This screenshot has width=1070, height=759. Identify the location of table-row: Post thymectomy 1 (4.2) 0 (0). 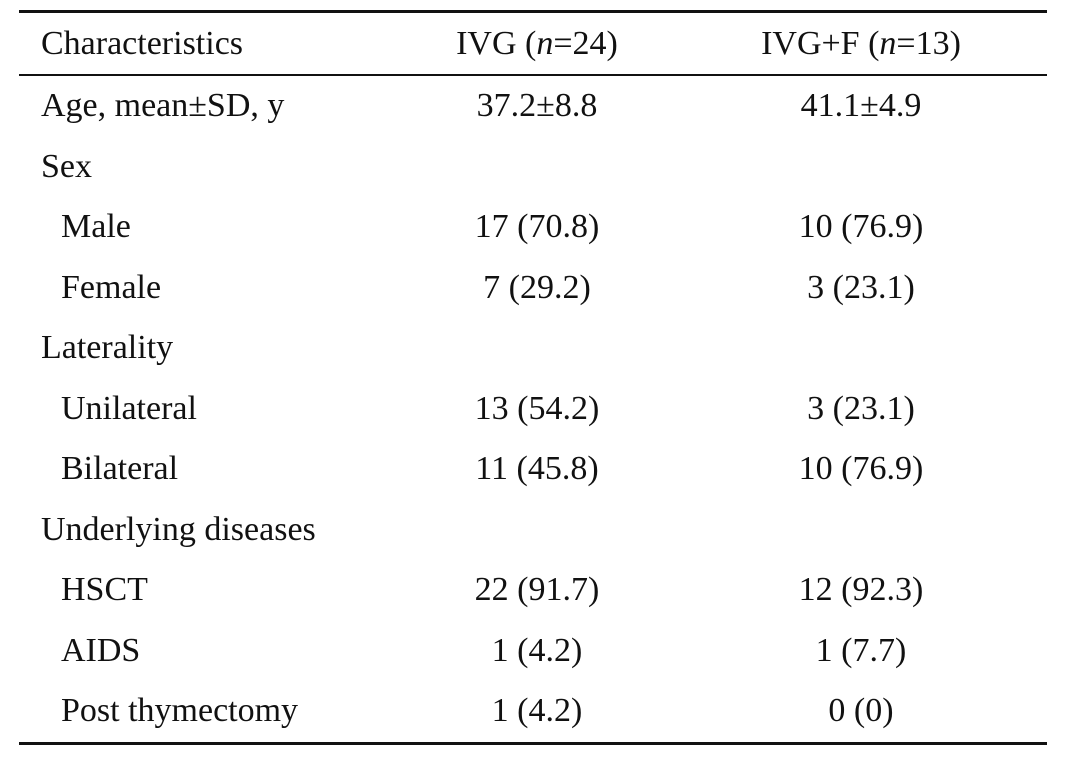
(533, 711).